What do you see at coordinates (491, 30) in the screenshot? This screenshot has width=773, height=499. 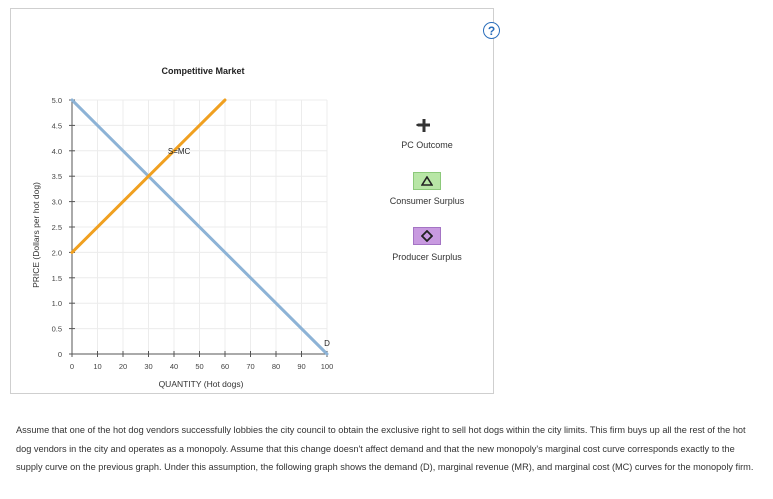 I see `help-button: ?` at bounding box center [491, 30].